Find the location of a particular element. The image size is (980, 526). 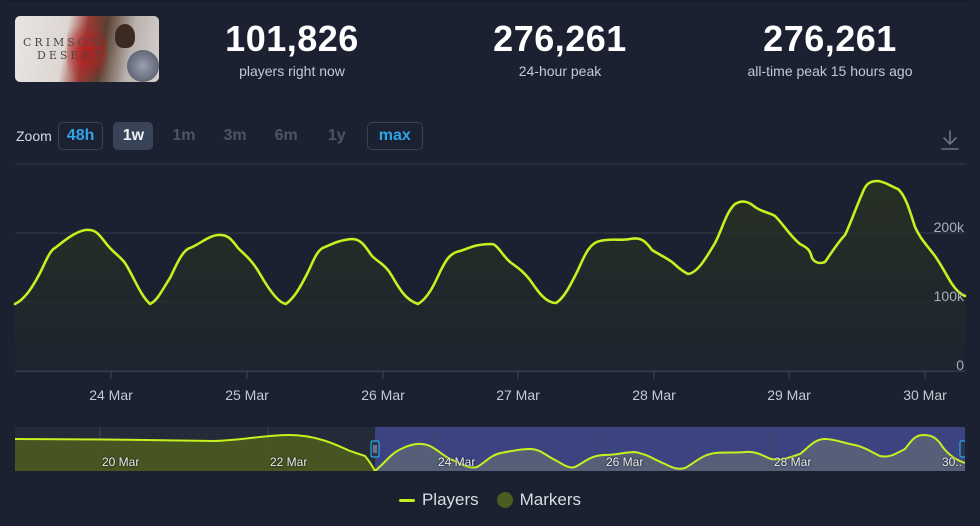

markers-dot-icon is located at coordinates (504, 500).